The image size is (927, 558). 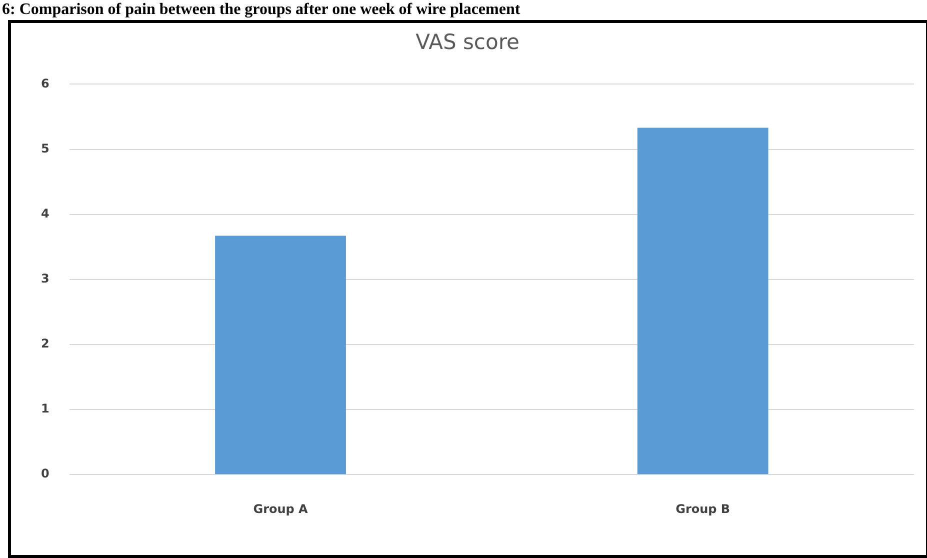 What do you see at coordinates (262, 9) in the screenshot?
I see `text: 6: Comparison of pain between the groups after one week of wire placement` at bounding box center [262, 9].